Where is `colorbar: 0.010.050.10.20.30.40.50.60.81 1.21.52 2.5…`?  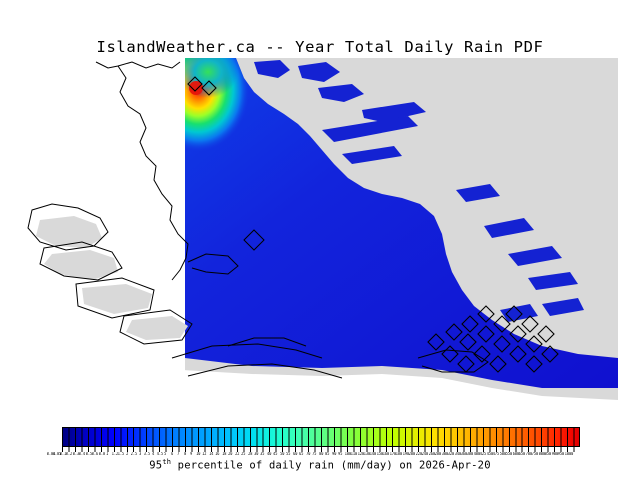
colorbar: 0.010.050.10.20.30.40.50.60.81 1.21.52 2.5… is located at coordinates (313, 442).